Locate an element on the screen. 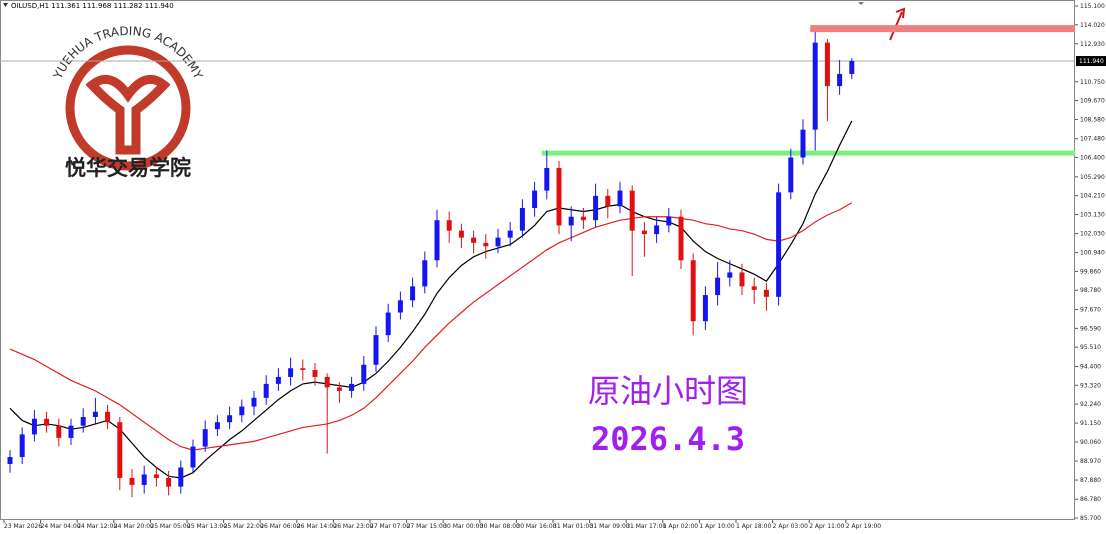 This screenshot has height=534, width=1106. x-tick-label: 26 Mar 14:00 is located at coordinates (317, 526).